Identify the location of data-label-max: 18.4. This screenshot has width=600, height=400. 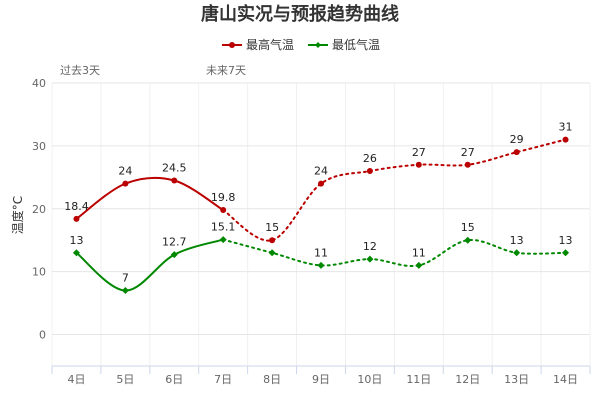
(76, 206).